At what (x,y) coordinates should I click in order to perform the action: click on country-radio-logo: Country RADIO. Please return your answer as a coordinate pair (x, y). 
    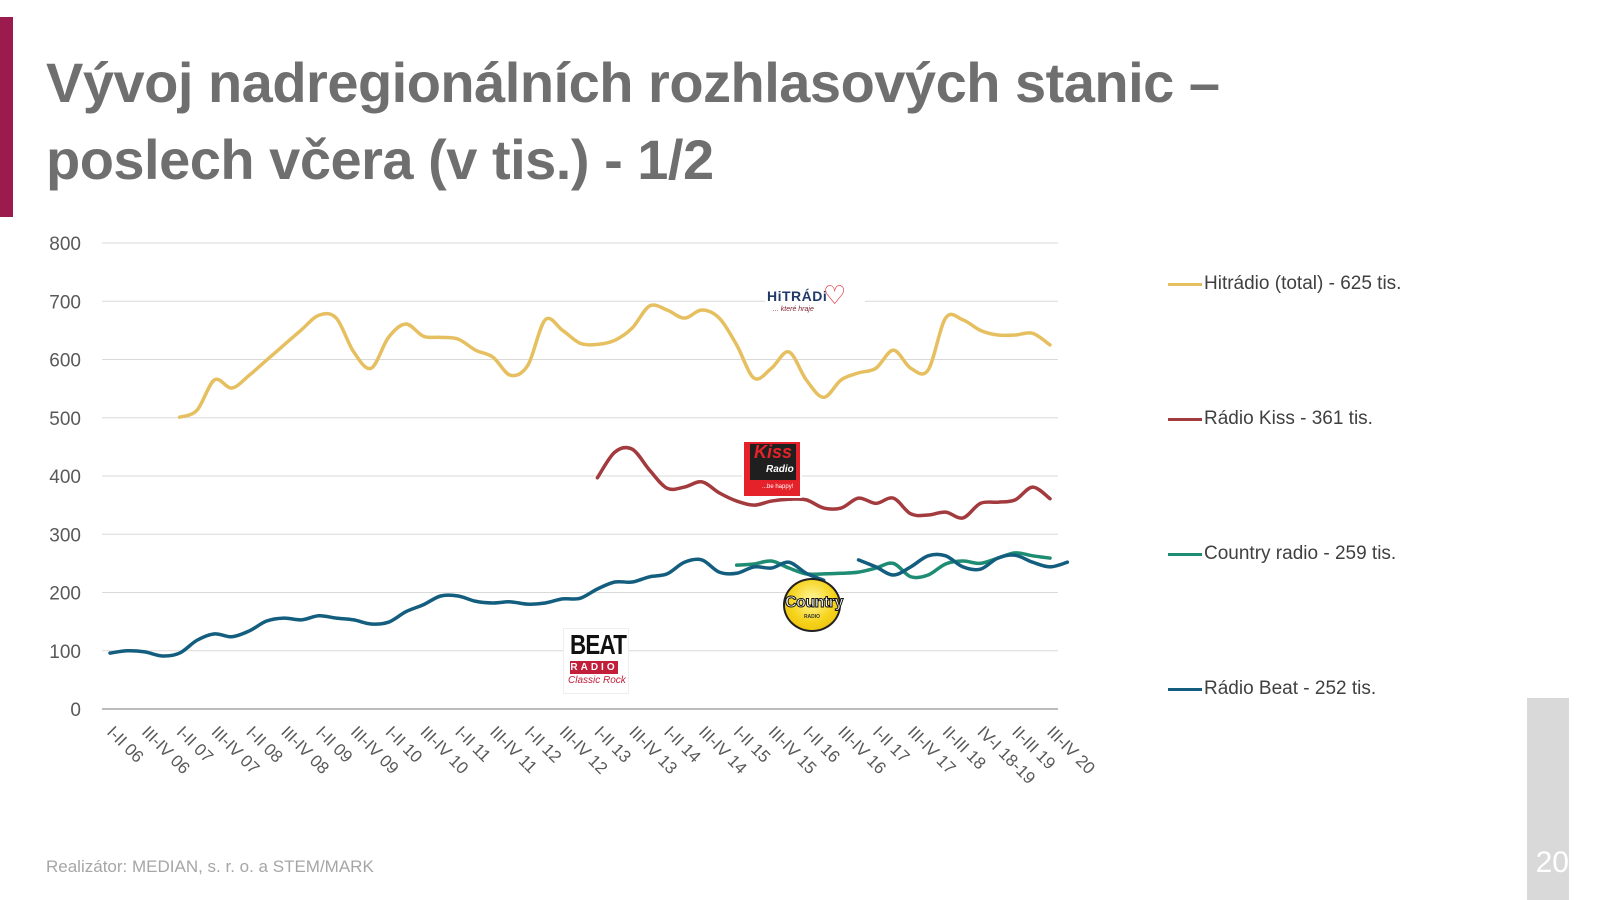
    Looking at the image, I should click on (813, 605).